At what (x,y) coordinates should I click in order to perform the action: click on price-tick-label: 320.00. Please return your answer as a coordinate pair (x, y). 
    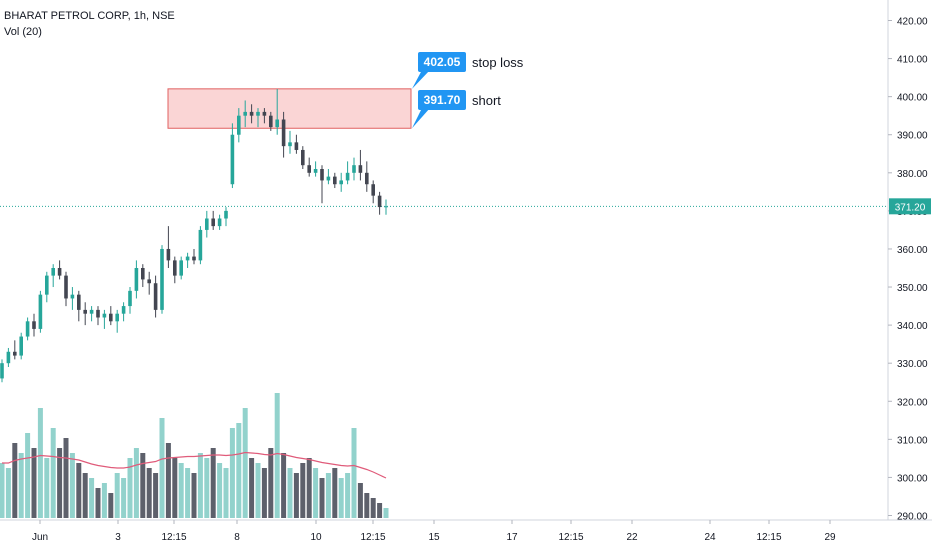
    Looking at the image, I should click on (912, 402).